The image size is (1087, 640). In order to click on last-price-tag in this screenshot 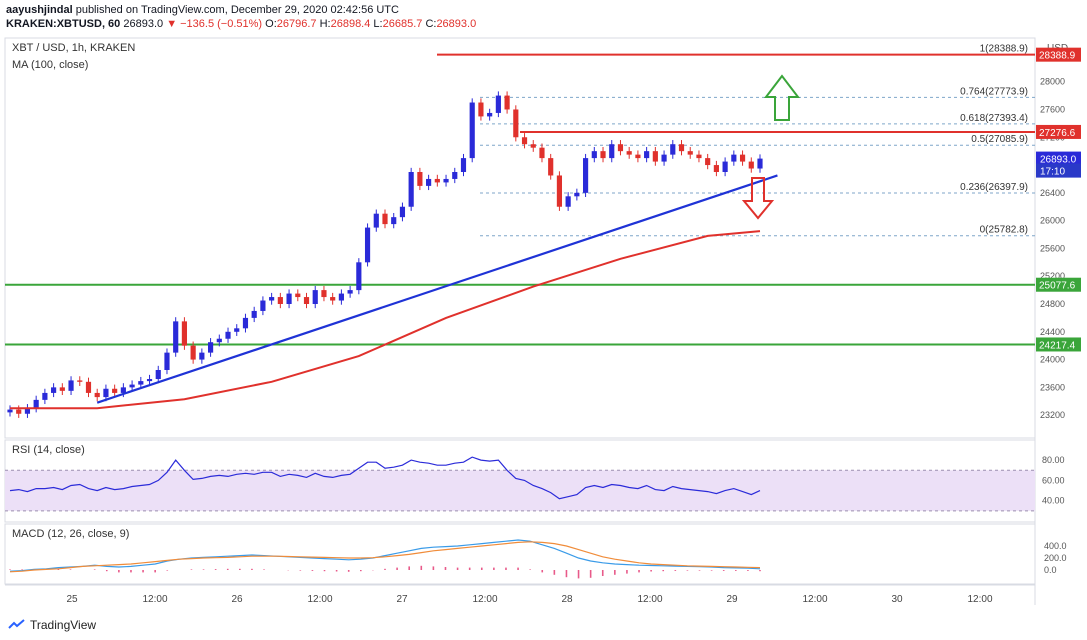, I will do `click(1058, 158)`.